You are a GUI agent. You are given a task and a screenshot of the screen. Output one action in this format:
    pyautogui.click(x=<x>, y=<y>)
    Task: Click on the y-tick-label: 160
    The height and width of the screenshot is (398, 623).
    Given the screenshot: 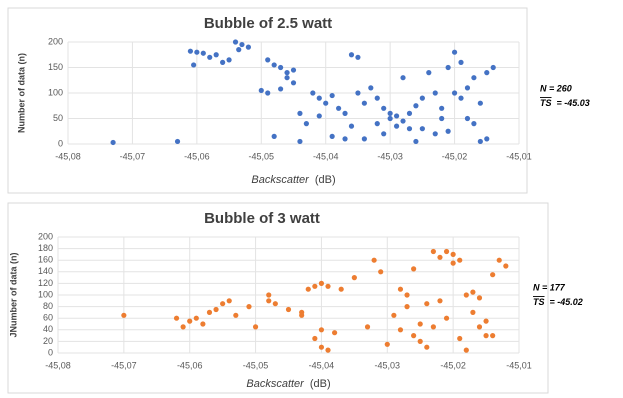 What is the action you would take?
    pyautogui.click(x=45, y=260)
    